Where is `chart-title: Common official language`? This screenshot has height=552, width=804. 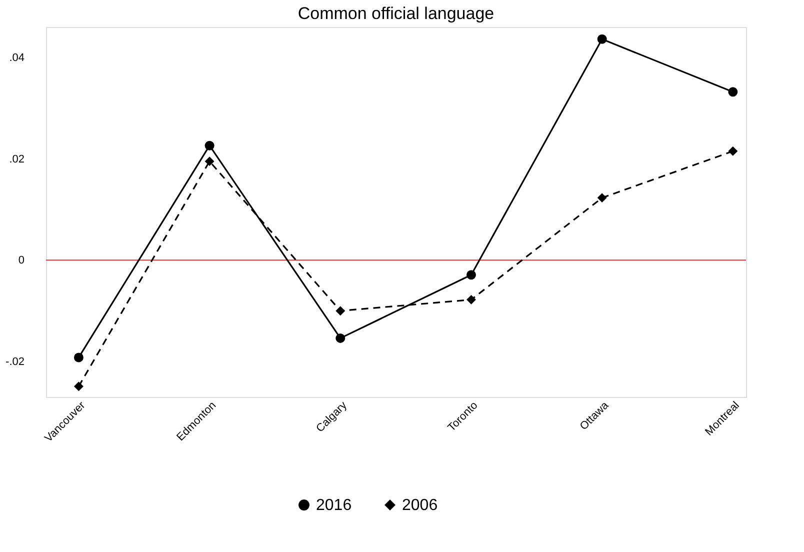
chart-title: Common official language is located at coordinates (396, 13).